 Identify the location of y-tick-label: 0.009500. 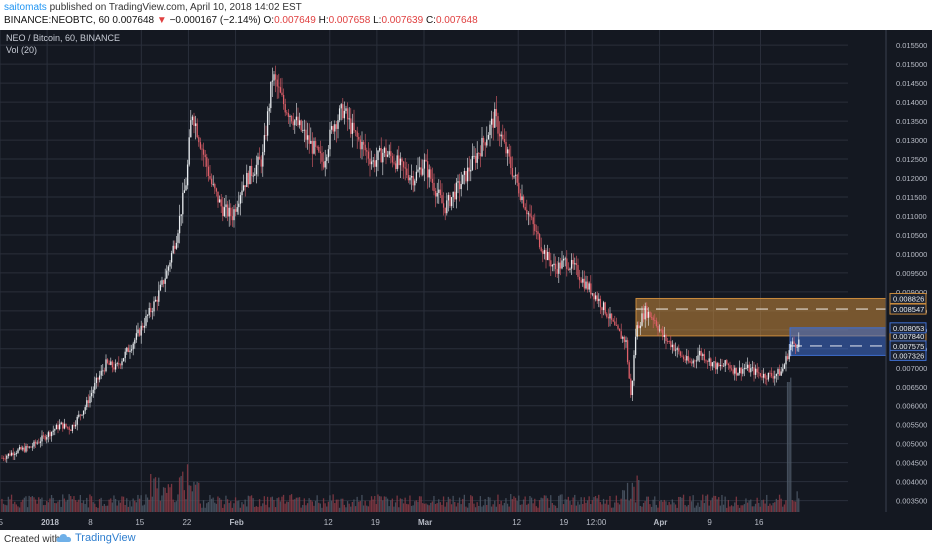
(911, 273).